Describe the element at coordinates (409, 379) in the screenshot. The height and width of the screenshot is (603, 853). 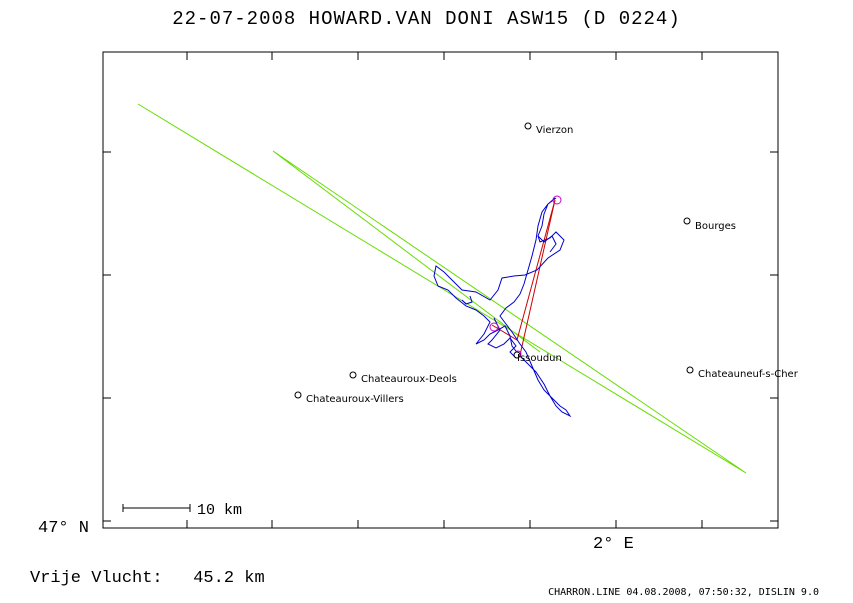
I see `place-label: Chateauroux-Deols` at that location.